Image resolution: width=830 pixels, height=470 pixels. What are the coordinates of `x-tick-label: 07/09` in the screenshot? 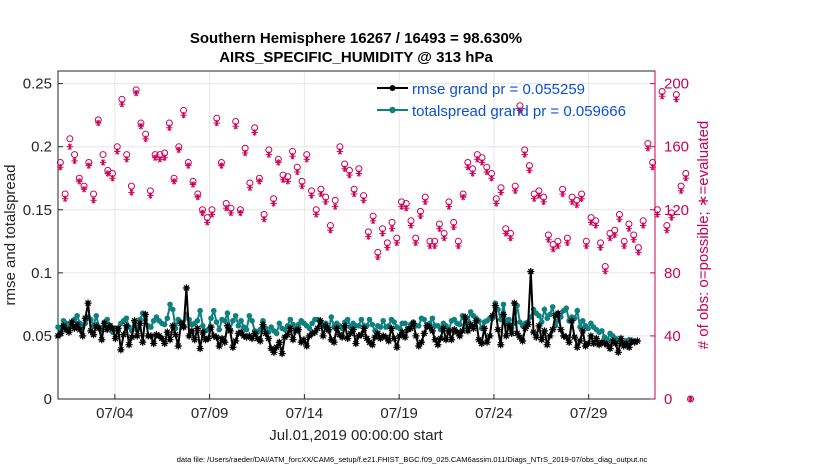 It's located at (210, 413).